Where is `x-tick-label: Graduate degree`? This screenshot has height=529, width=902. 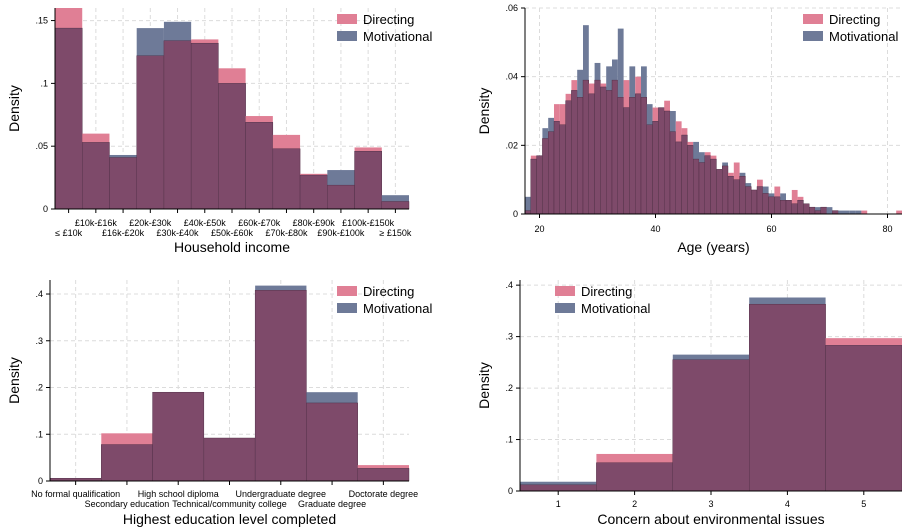
x-tick-label: Graduate degree is located at coordinates (332, 504).